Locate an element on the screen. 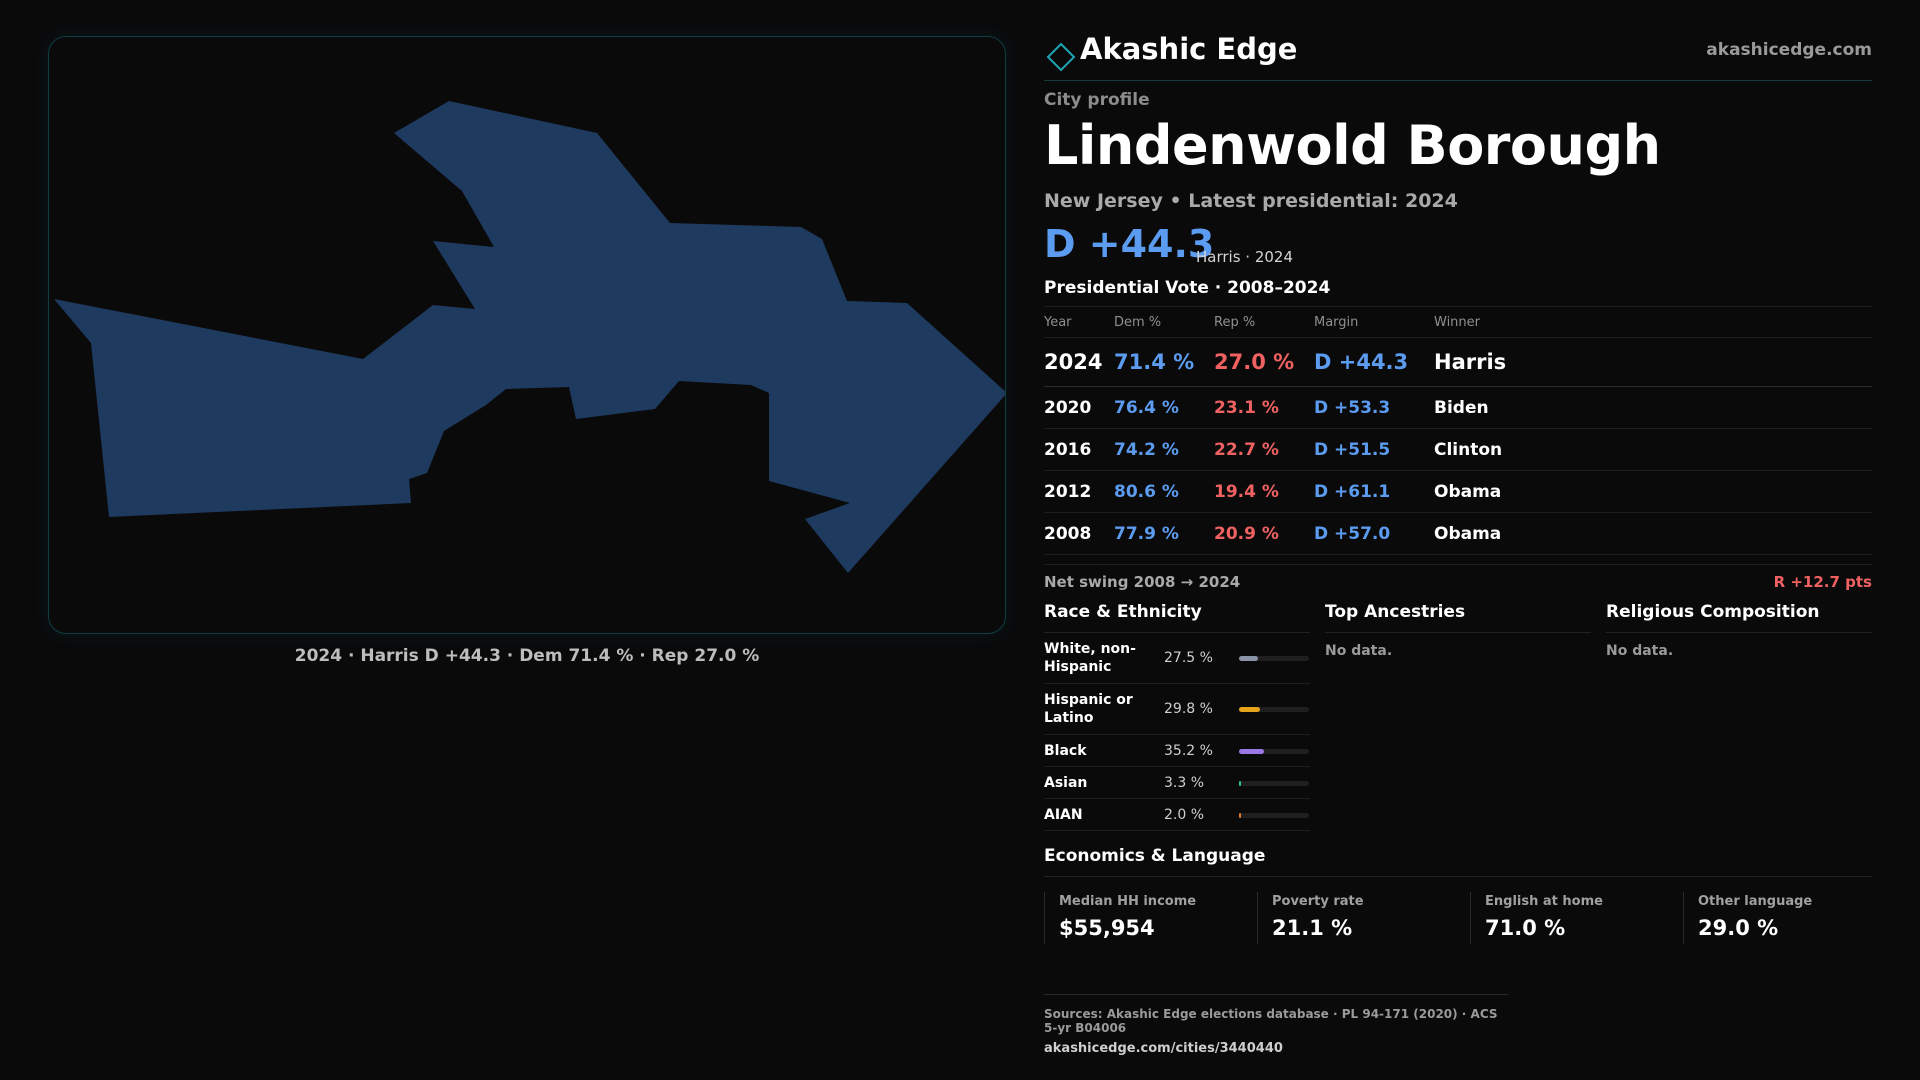  page-kicker: City profile is located at coordinates (1097, 100).